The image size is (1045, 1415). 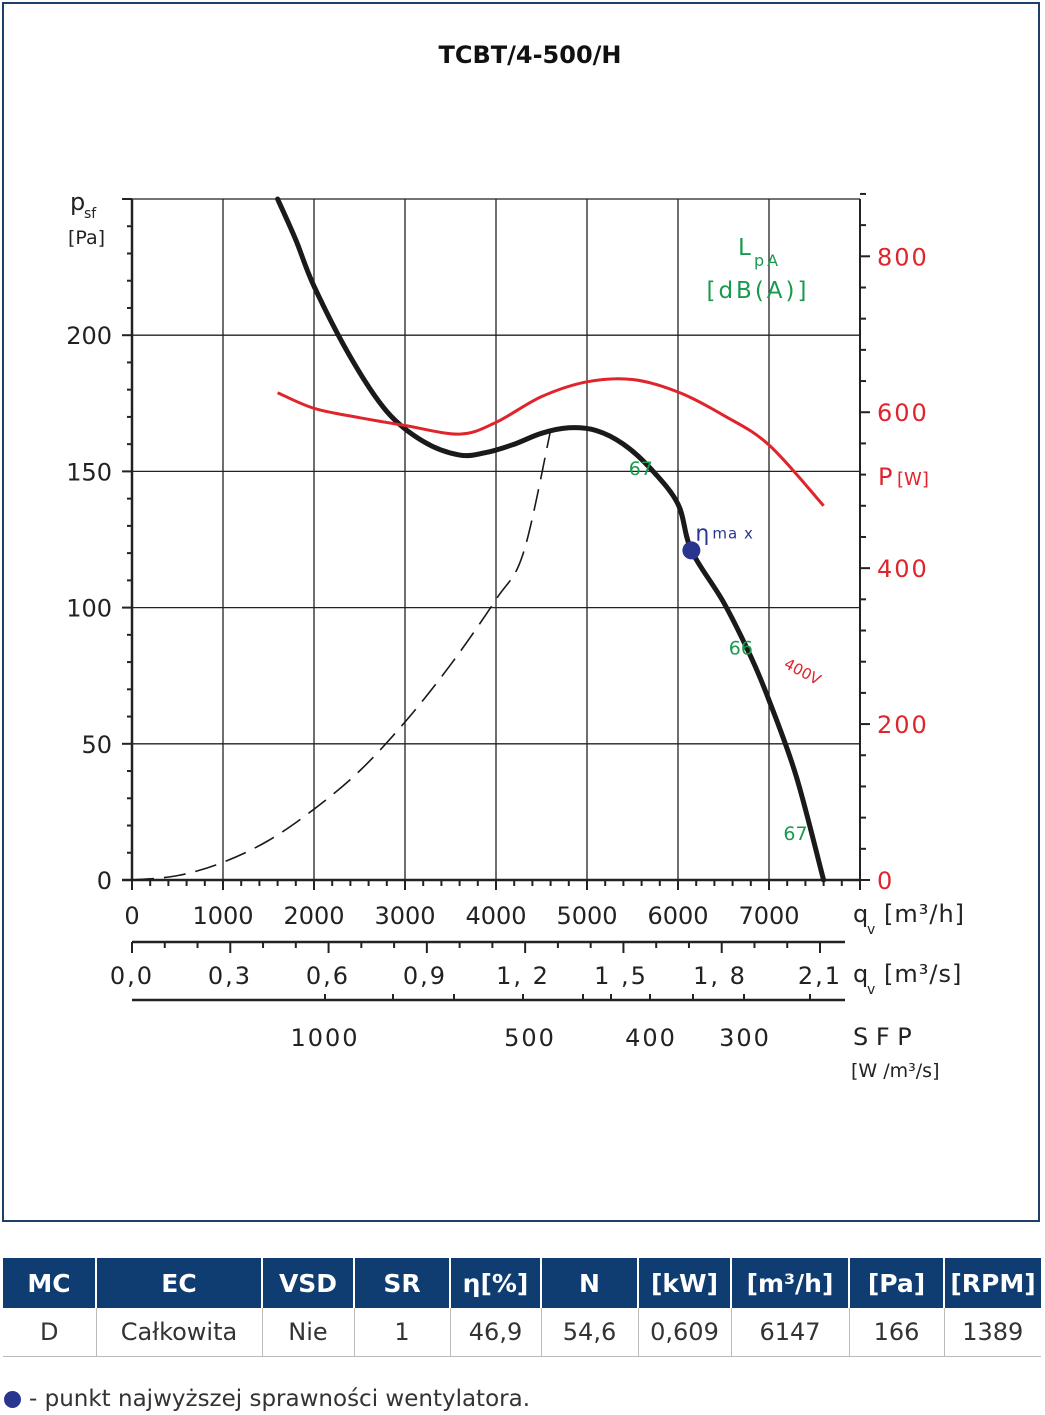 I want to click on spec-table-cell: 54,6, so click(x=590, y=1332).